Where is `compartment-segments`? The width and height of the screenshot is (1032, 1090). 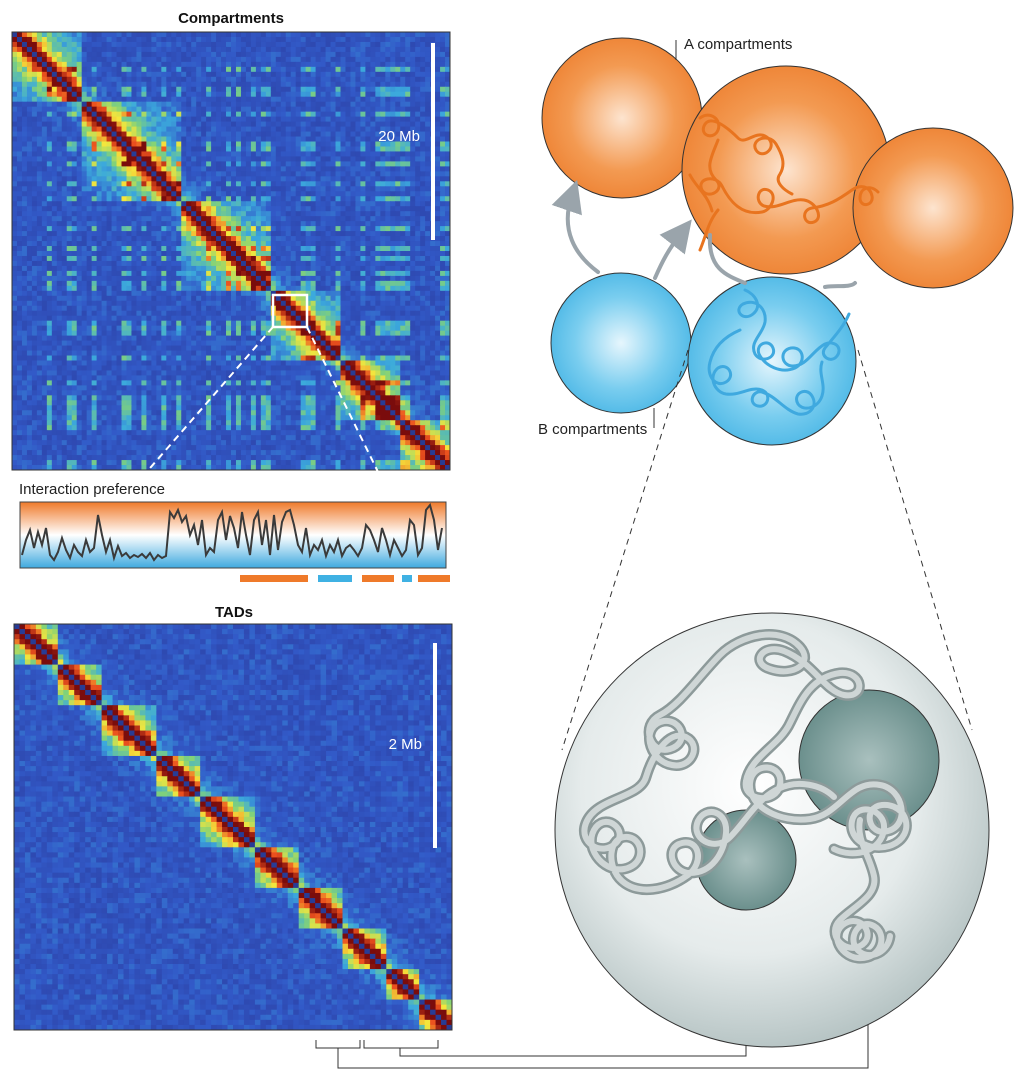
compartment-segments is located at coordinates (345, 578).